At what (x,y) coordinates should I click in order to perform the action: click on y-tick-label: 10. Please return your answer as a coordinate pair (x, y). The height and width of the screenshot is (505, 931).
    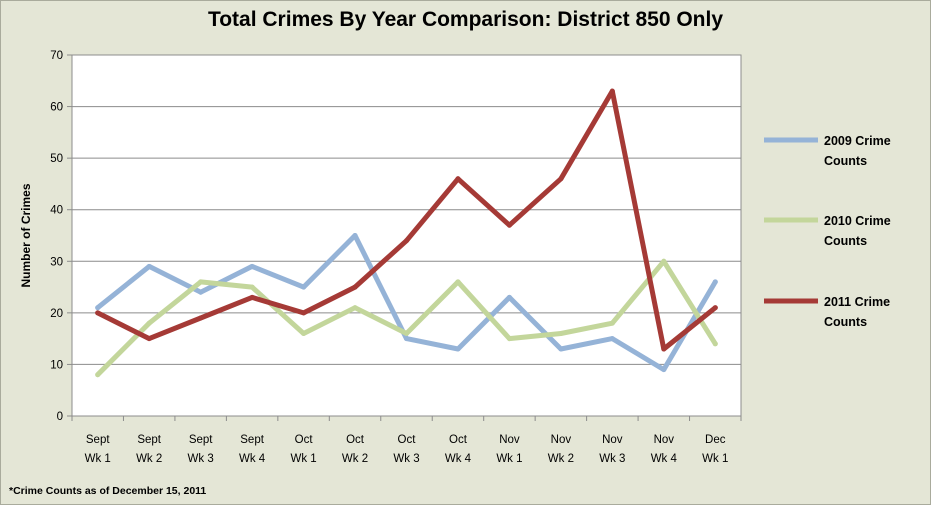
    Looking at the image, I should click on (56, 365).